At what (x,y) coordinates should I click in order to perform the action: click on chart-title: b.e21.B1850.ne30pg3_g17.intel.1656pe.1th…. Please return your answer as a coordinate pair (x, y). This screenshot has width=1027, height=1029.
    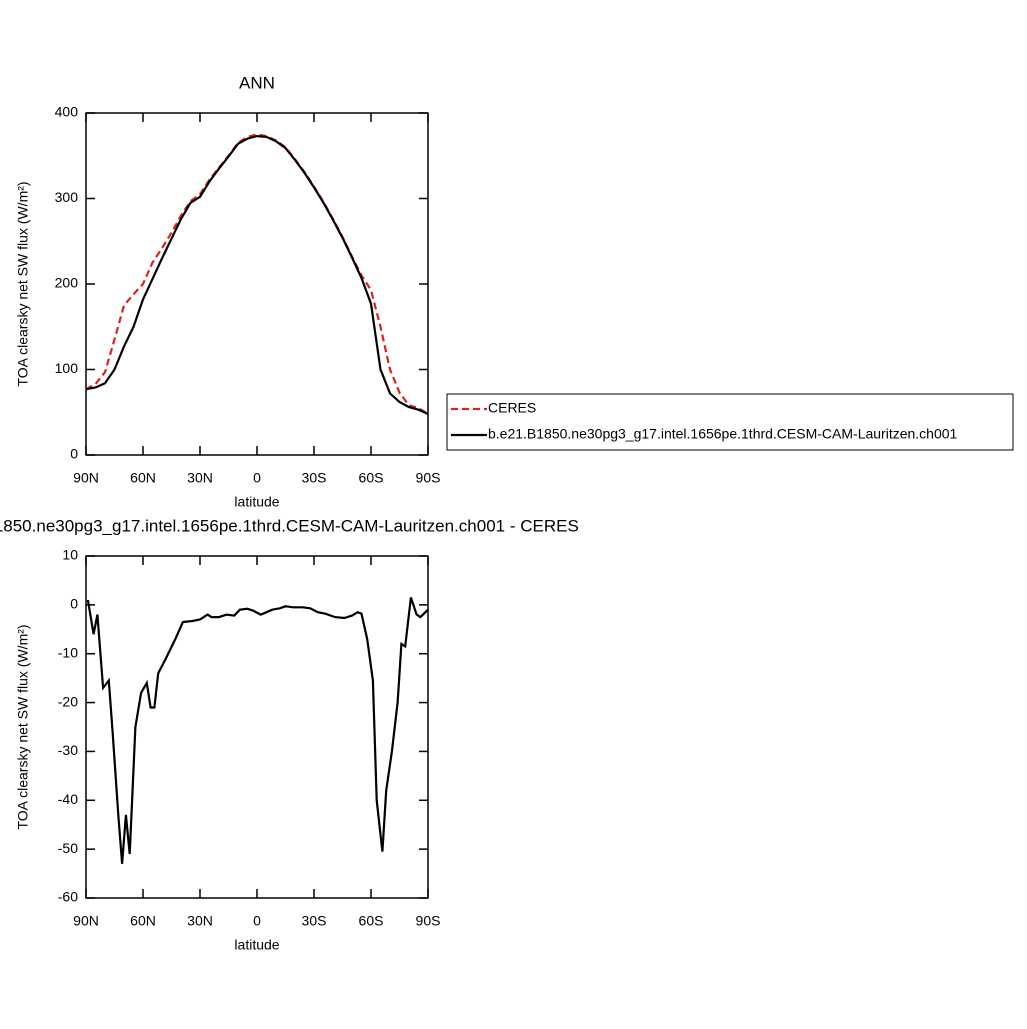
    Looking at the image, I should click on (289, 525).